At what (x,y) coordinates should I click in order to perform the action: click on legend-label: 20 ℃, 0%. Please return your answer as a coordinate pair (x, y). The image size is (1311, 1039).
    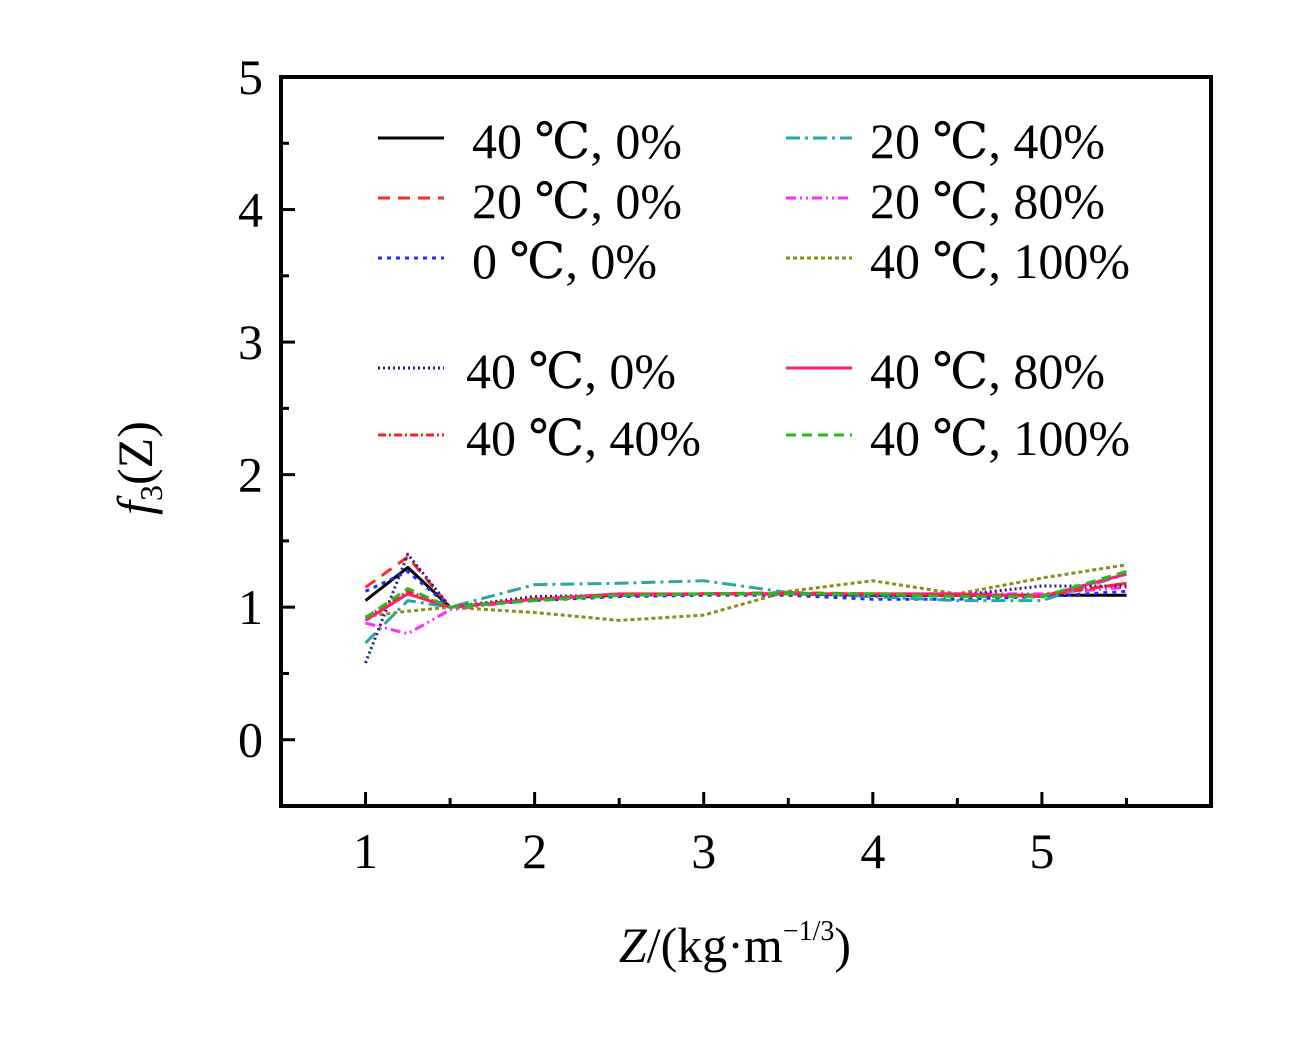
    Looking at the image, I should click on (577, 201).